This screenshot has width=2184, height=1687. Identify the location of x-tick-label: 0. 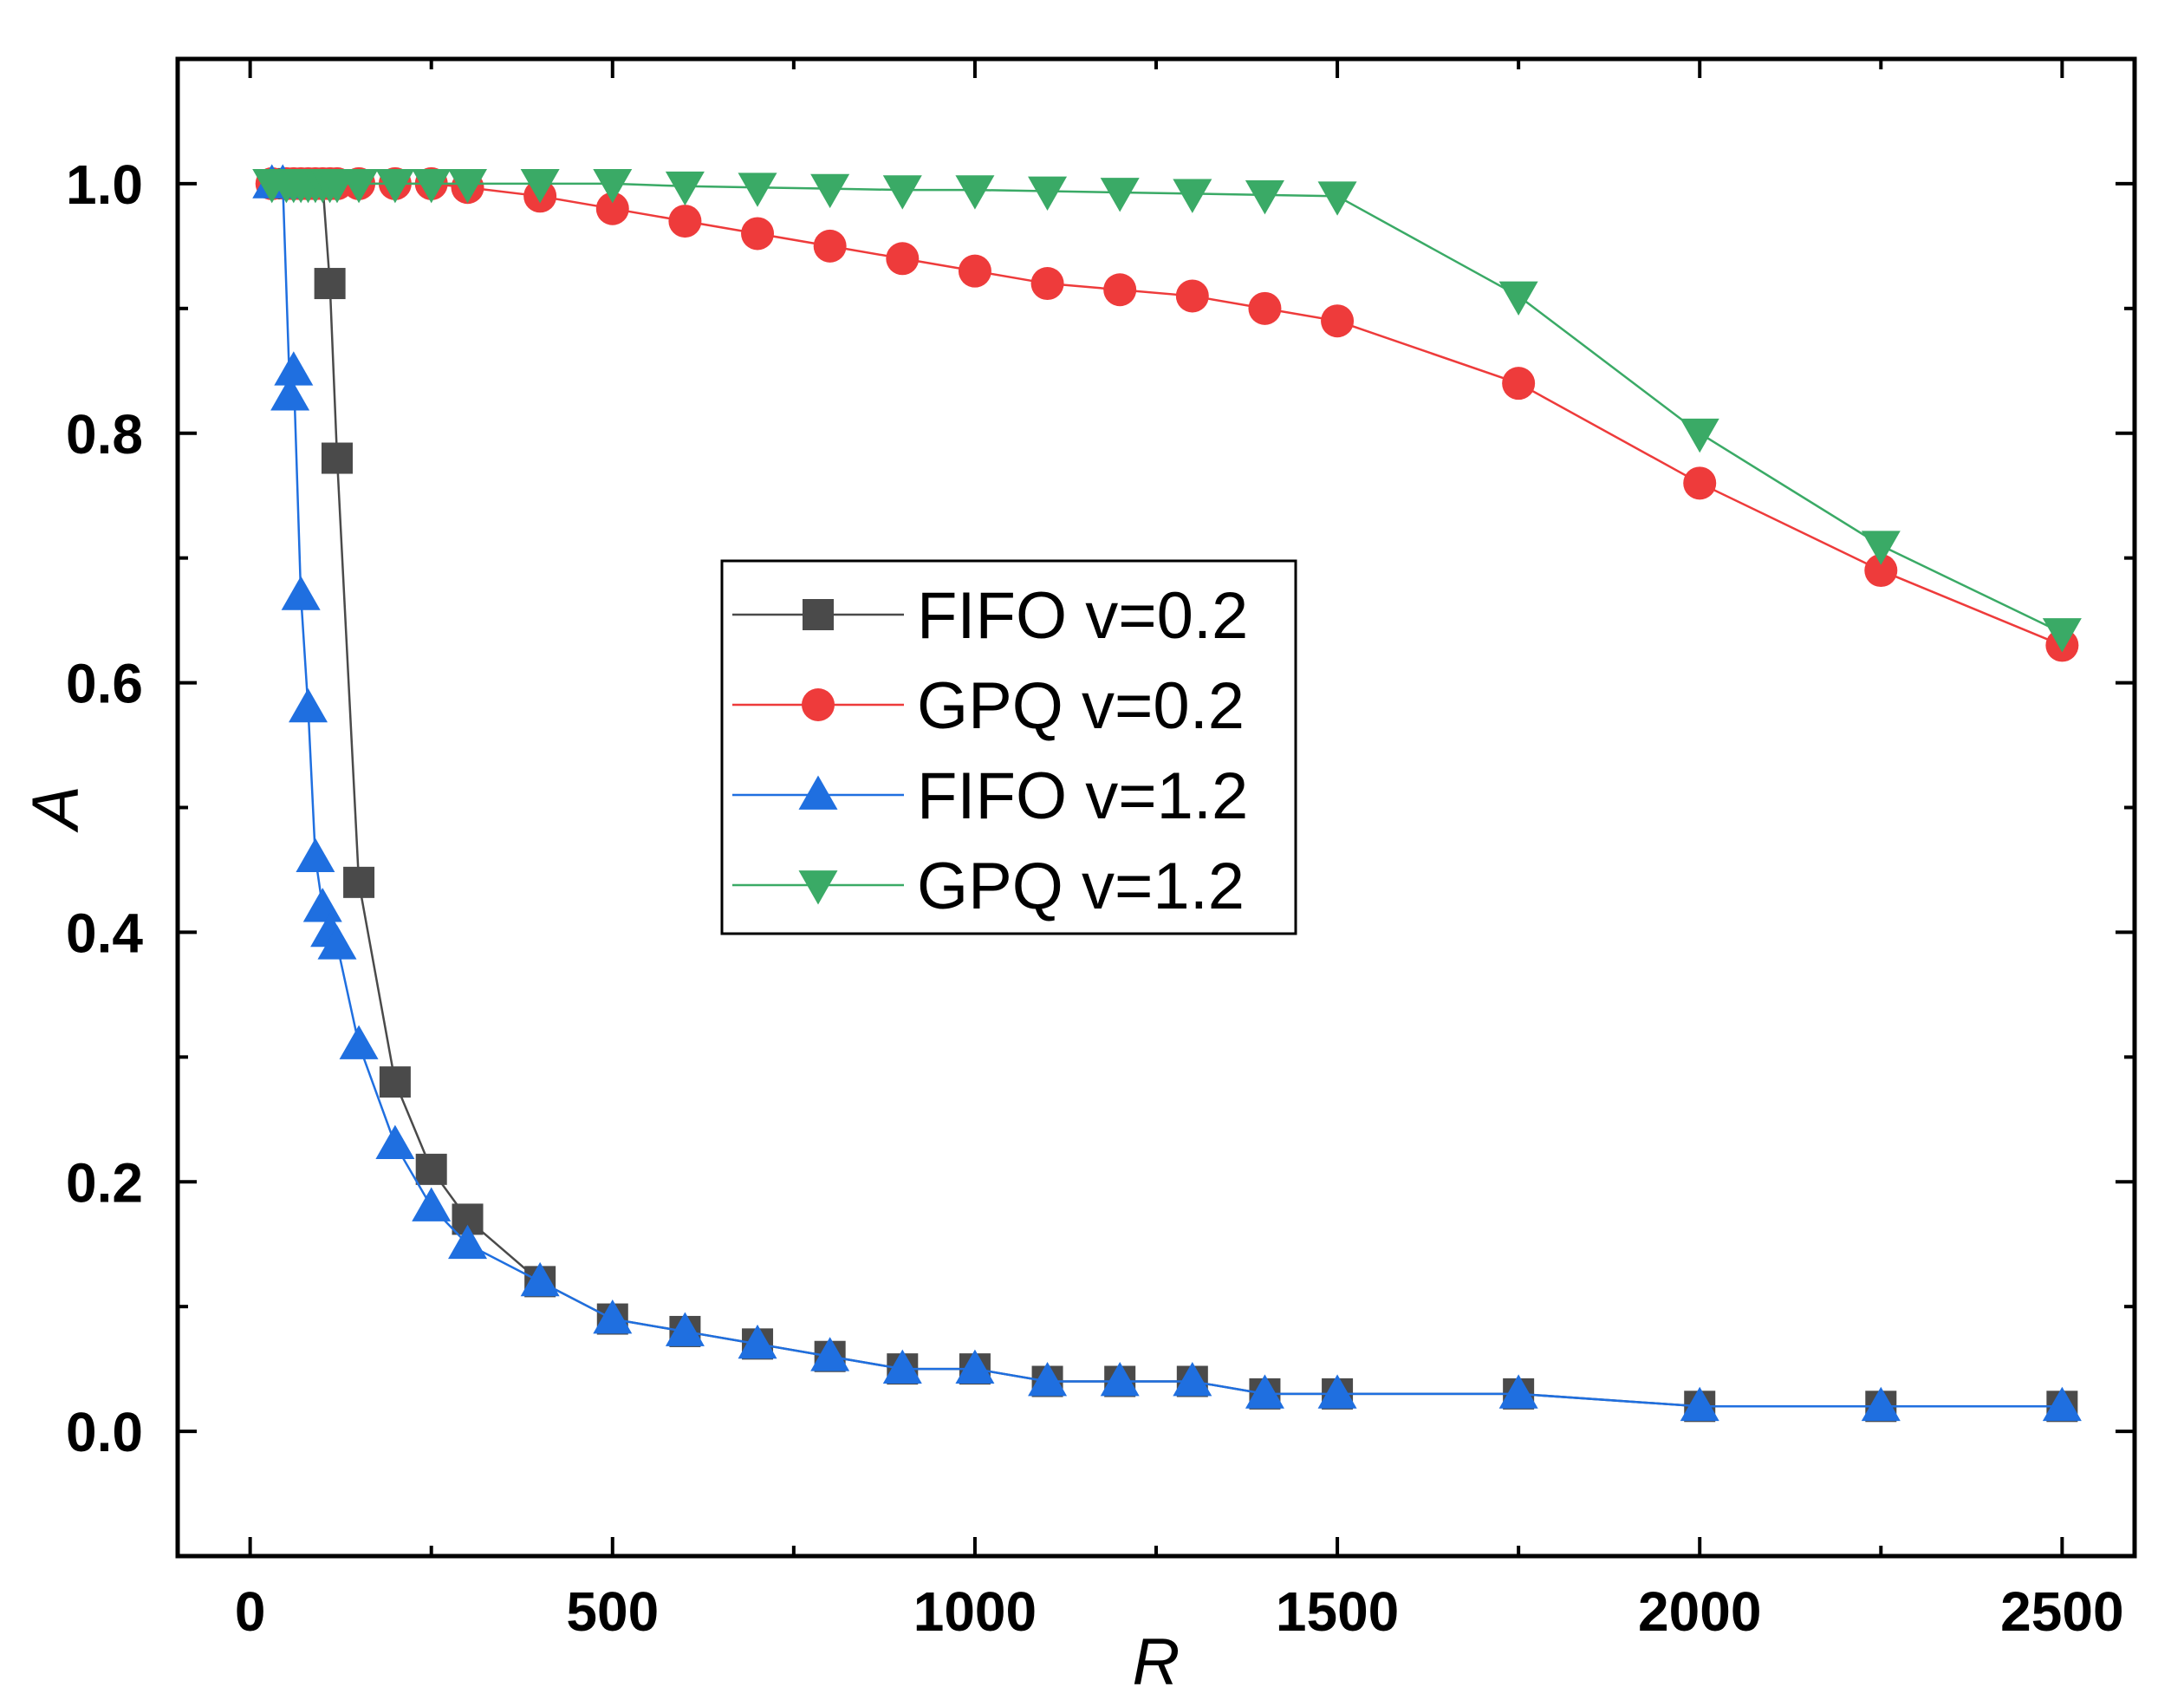
(250, 1611).